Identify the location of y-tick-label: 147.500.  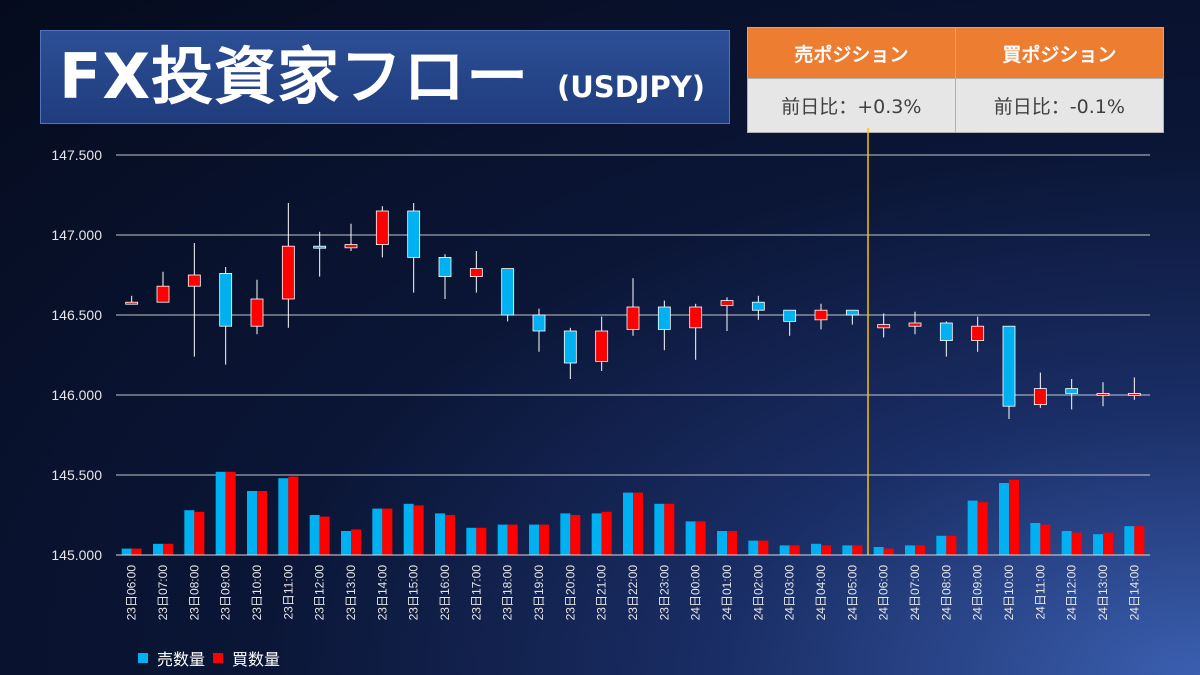
(76, 155).